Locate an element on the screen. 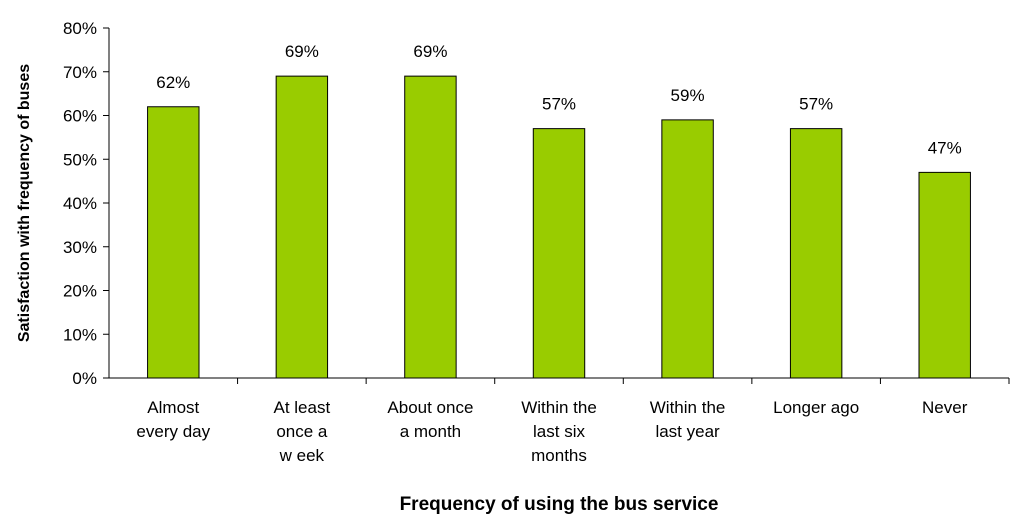 This screenshot has height=525, width=1021. y-axis-ticks: 0% 10% 20% 30% 40% 50% 60% 70% 80% is located at coordinates (86, 203).